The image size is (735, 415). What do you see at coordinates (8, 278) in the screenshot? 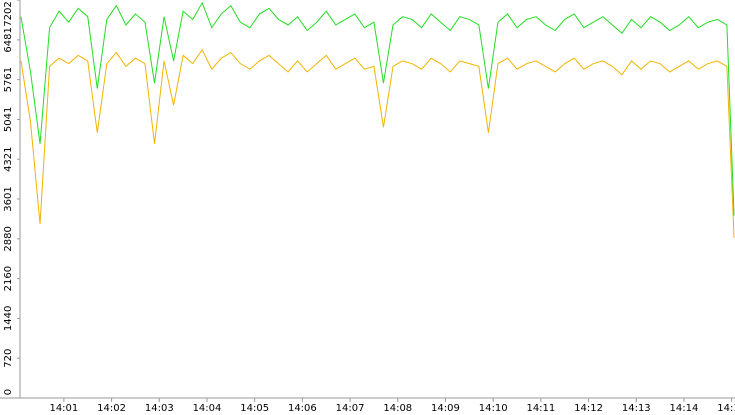
I see `y-tick-label: 2160` at bounding box center [8, 278].